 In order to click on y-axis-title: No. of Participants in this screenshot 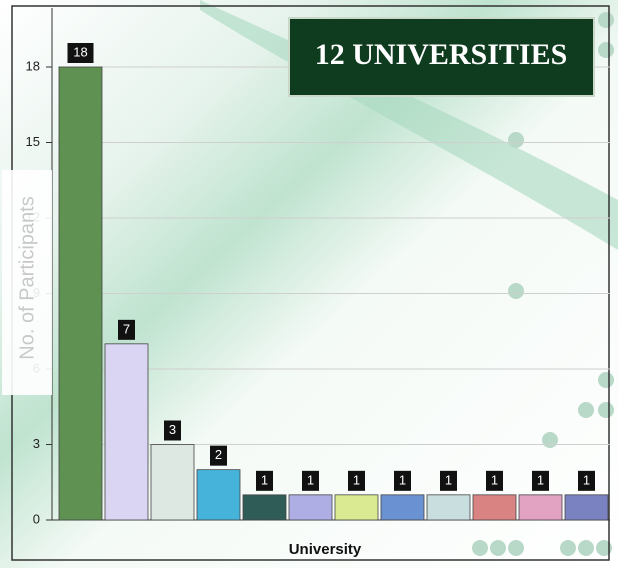, I will do `click(27, 277)`.